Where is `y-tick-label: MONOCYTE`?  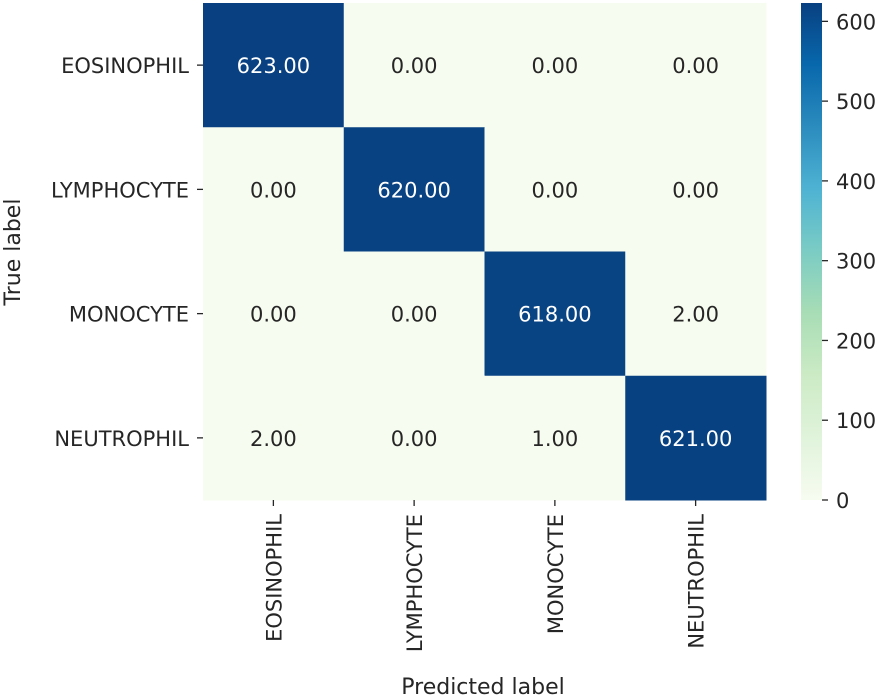
y-tick-label: MONOCYTE is located at coordinates (129, 315).